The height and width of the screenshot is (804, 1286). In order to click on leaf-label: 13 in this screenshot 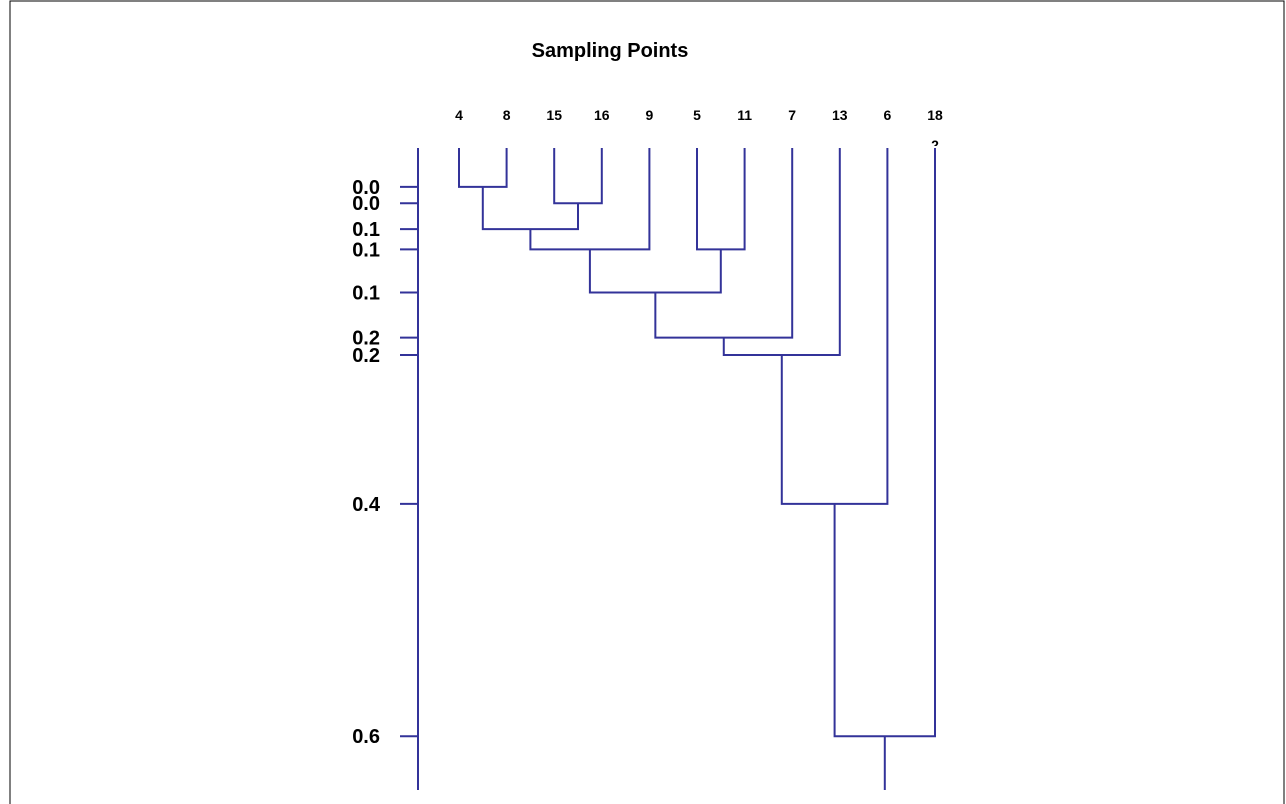, I will do `click(840, 115)`.